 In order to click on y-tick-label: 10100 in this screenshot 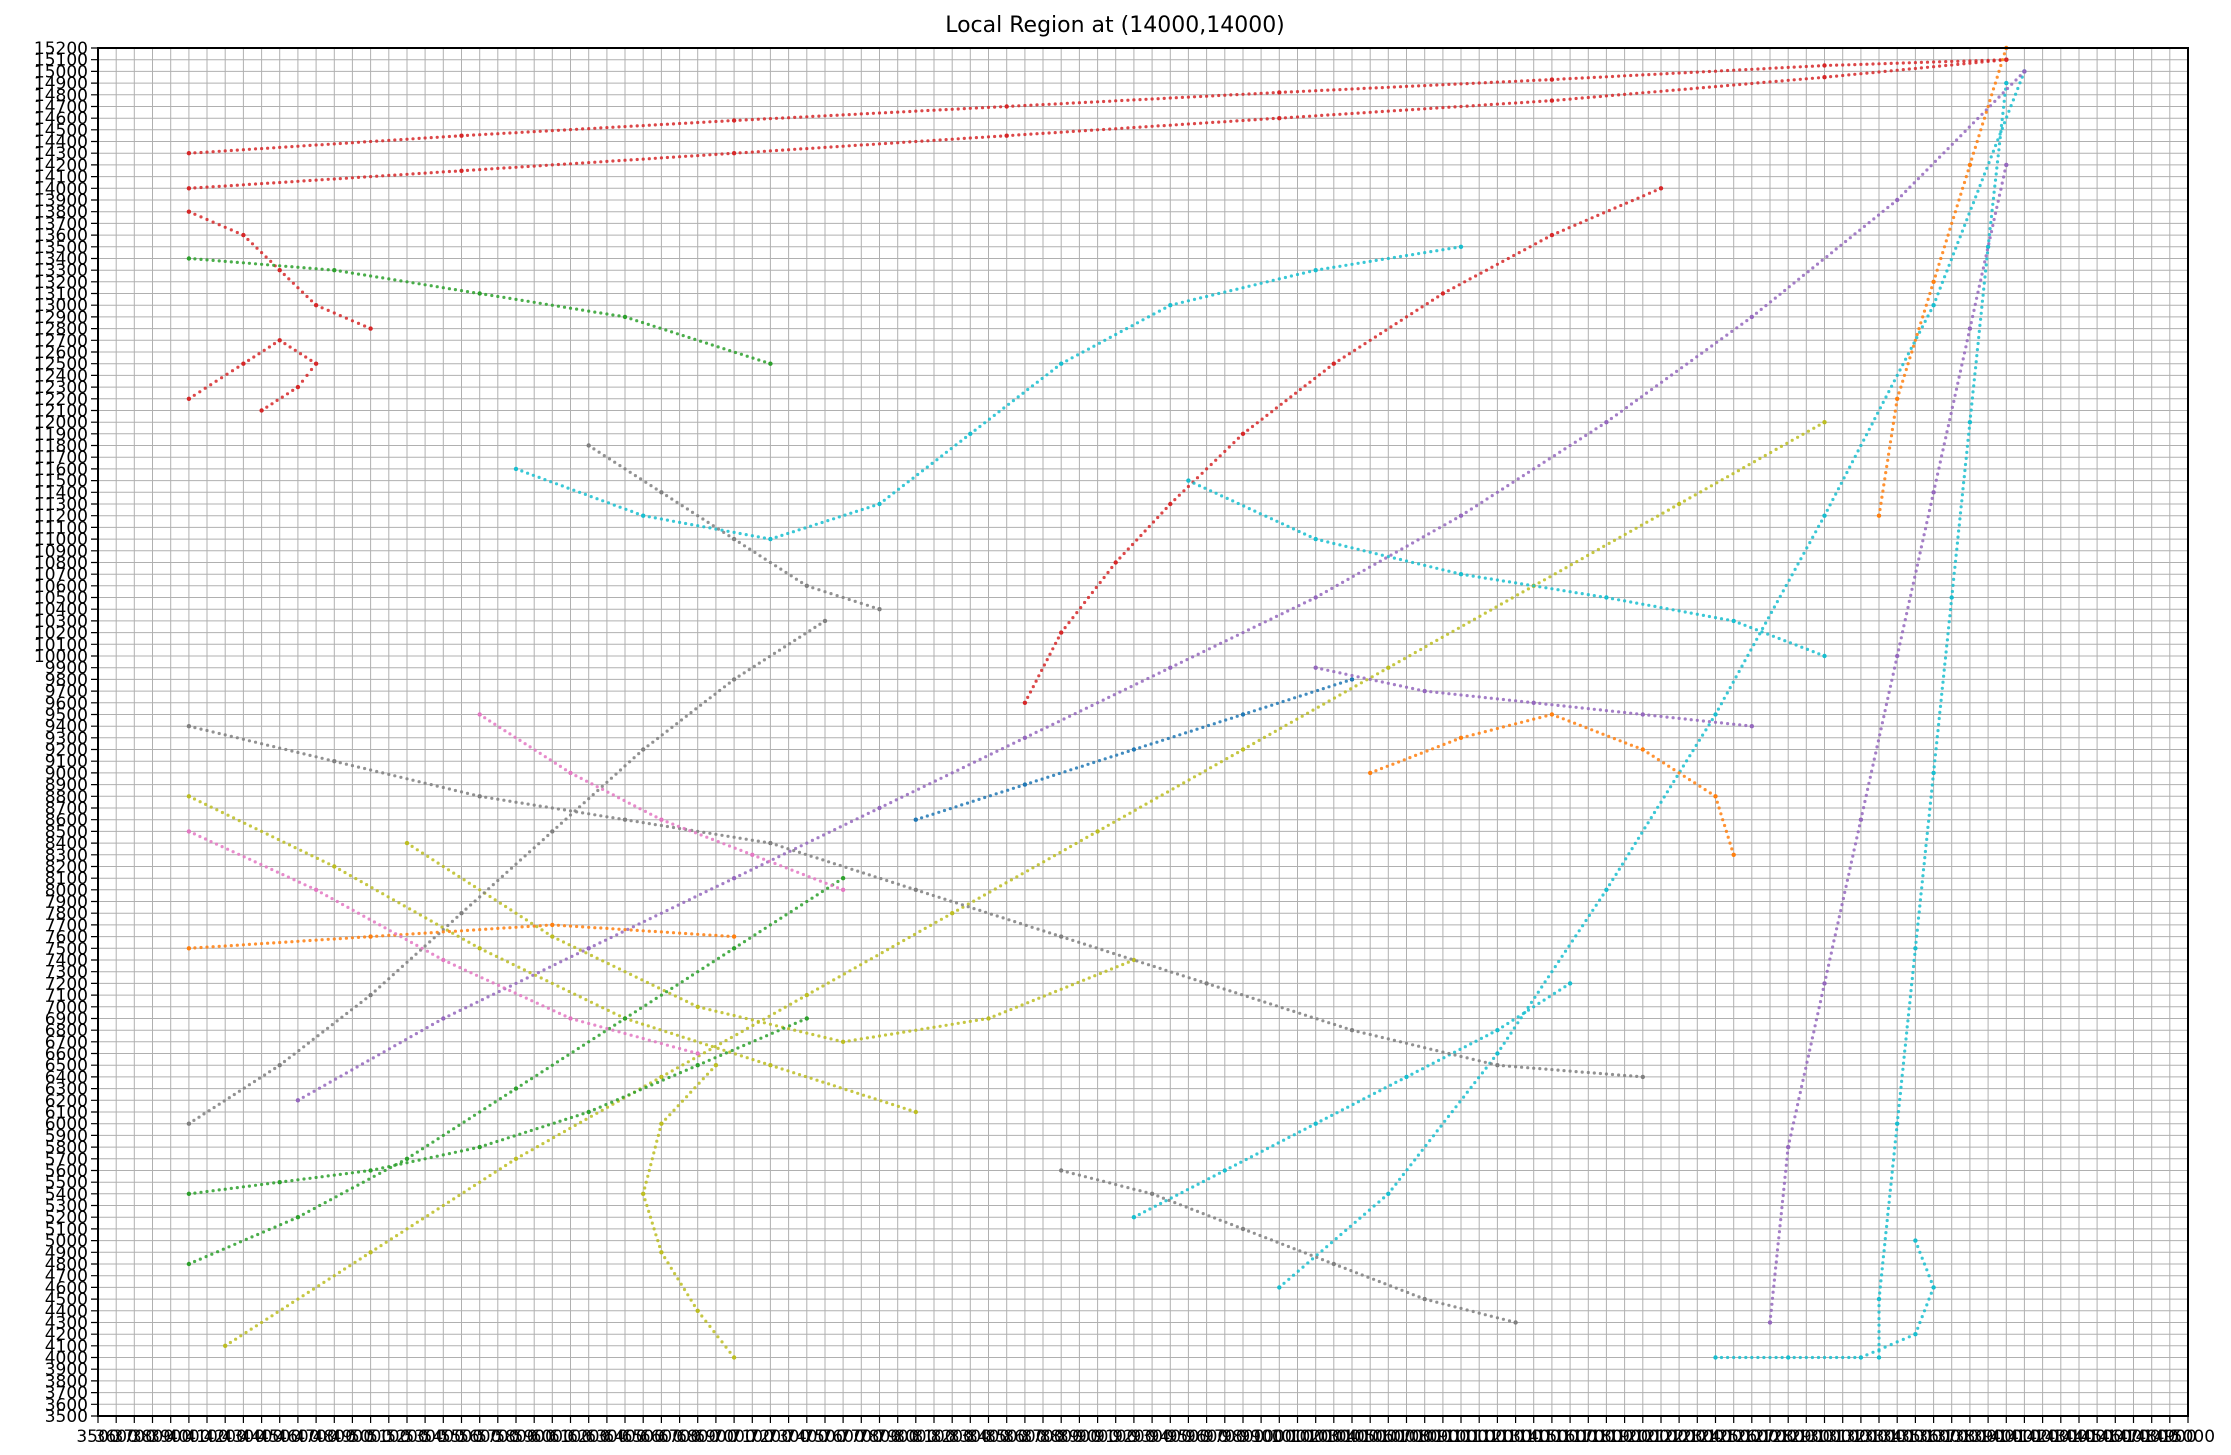, I will do `click(61, 645)`.